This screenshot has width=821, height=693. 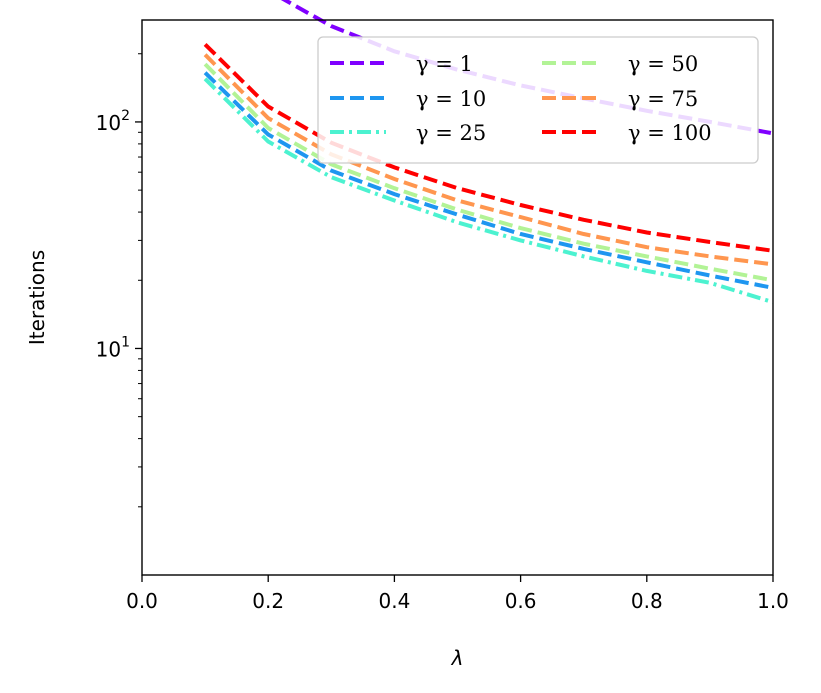 I want to click on x-tick-label: 0.4, so click(x=394, y=601).